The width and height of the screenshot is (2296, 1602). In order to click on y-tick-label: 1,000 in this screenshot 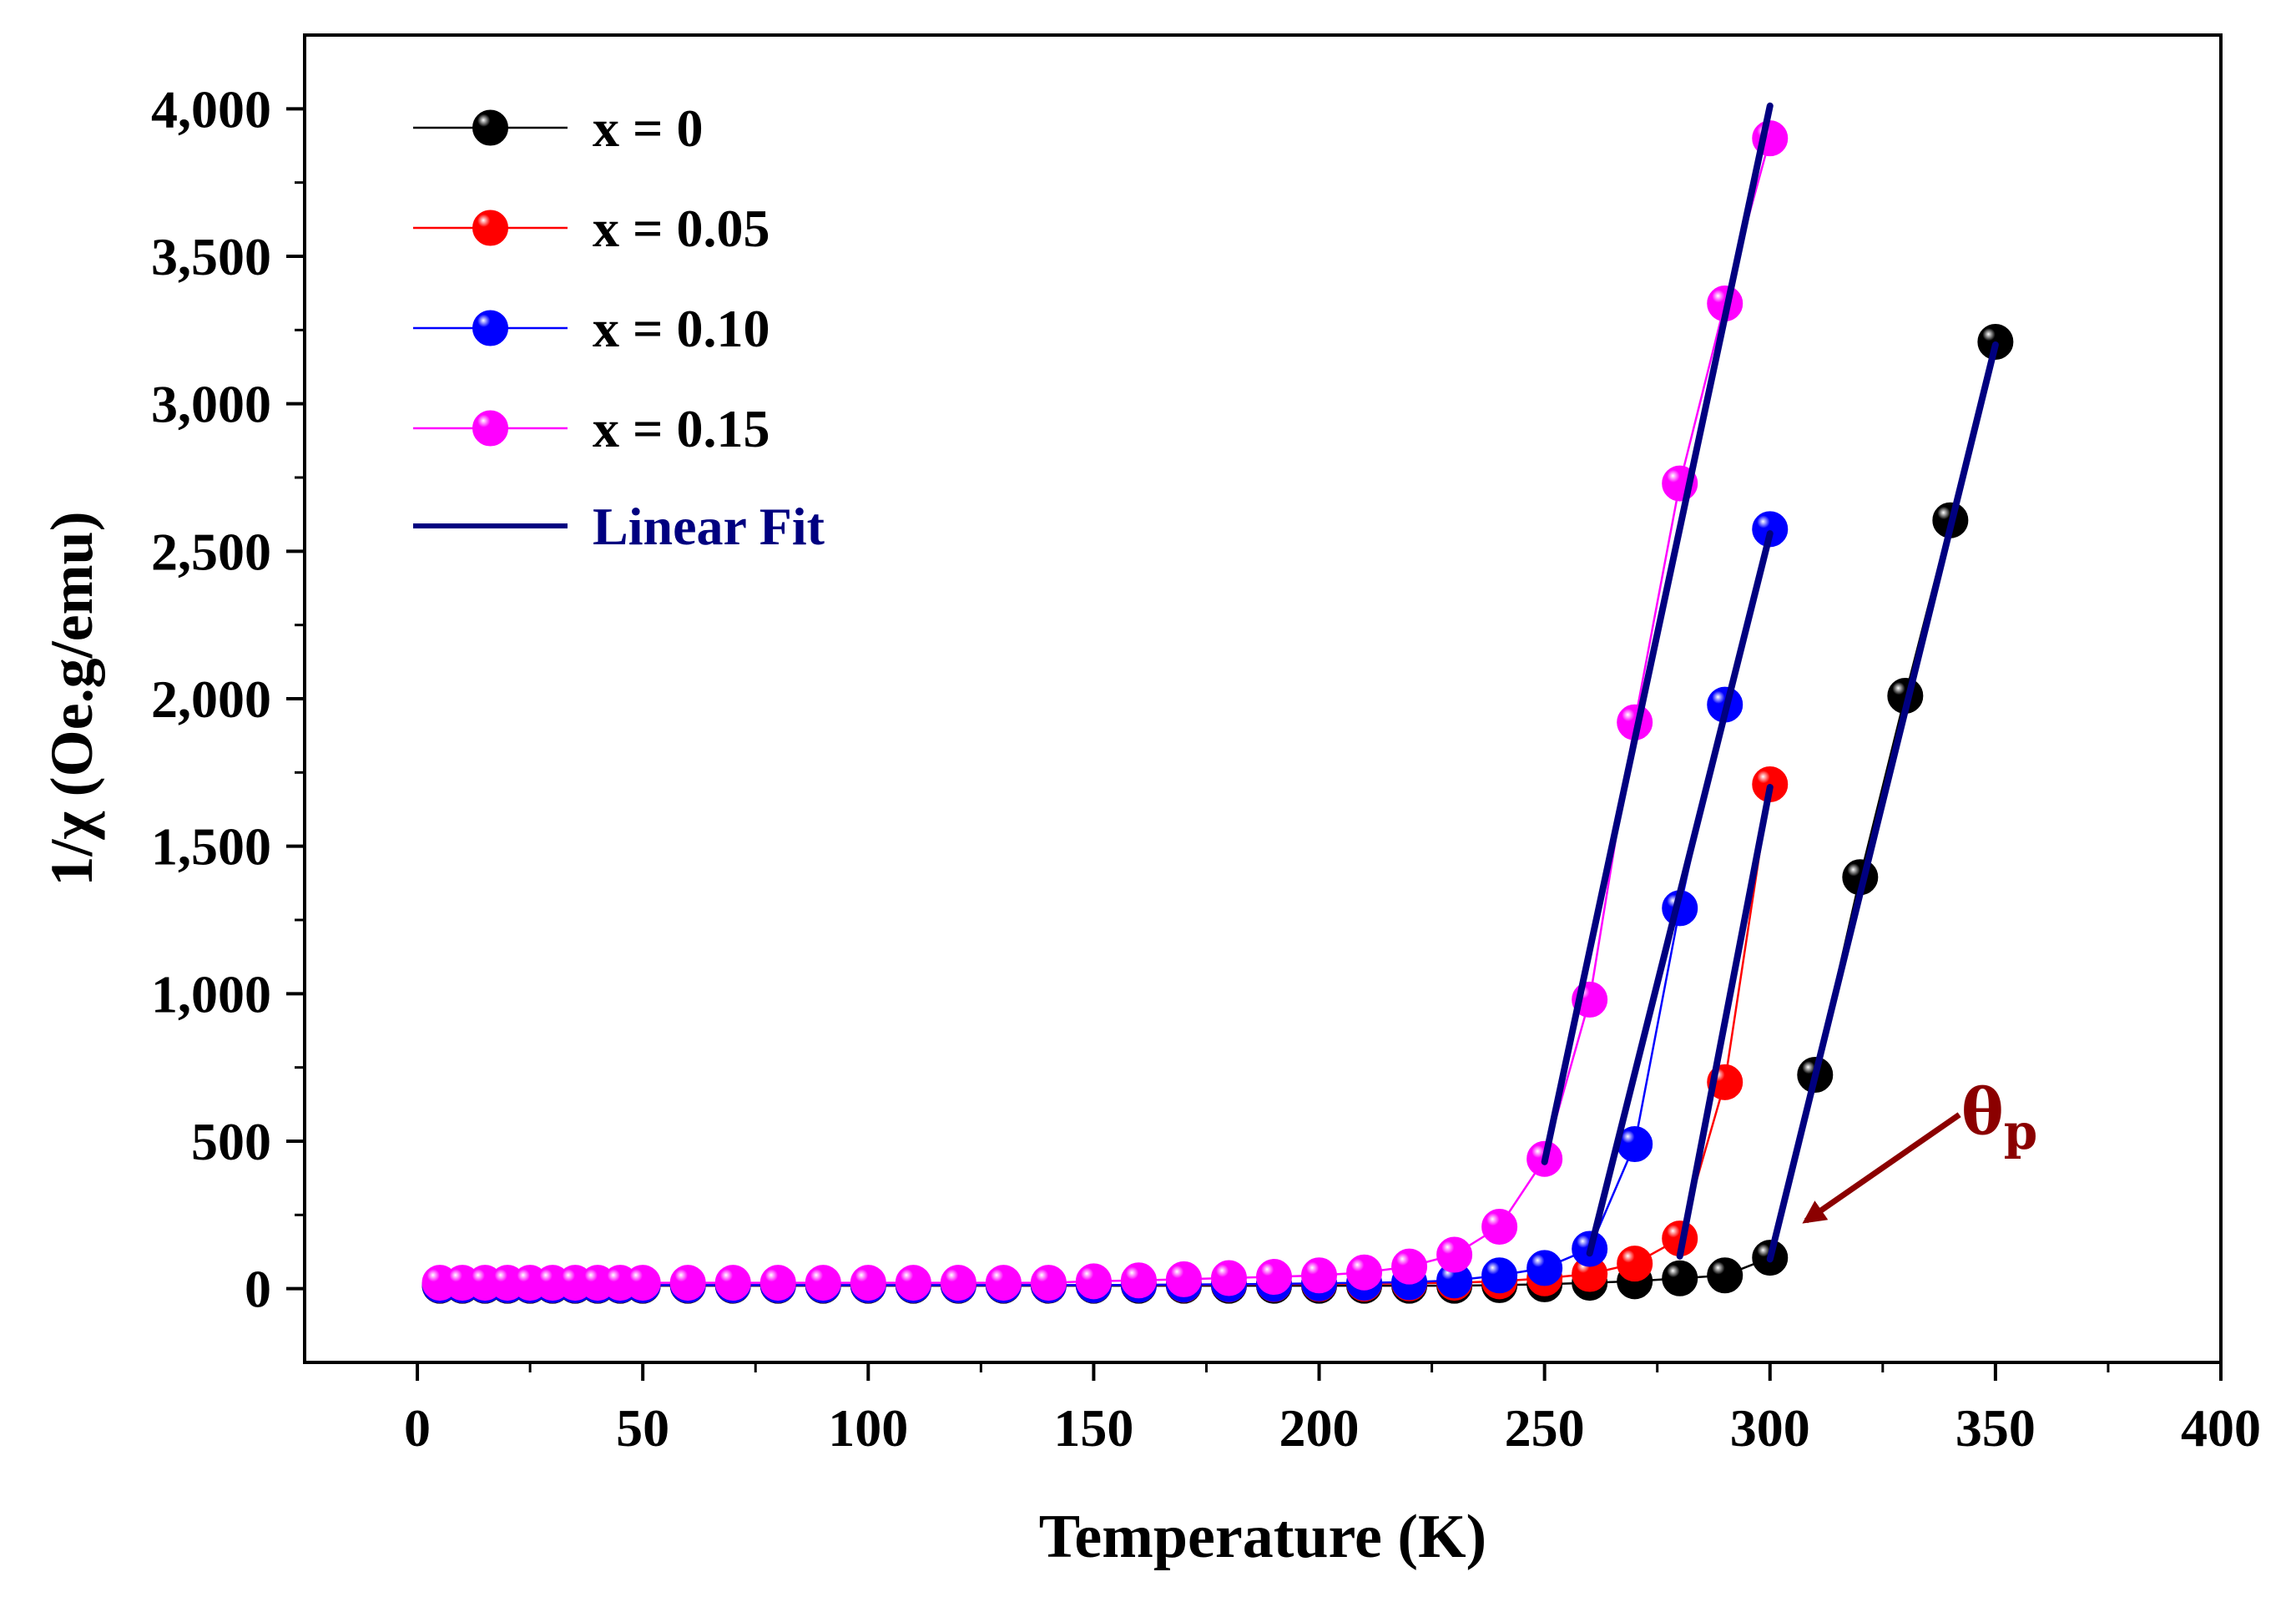, I will do `click(211, 993)`.